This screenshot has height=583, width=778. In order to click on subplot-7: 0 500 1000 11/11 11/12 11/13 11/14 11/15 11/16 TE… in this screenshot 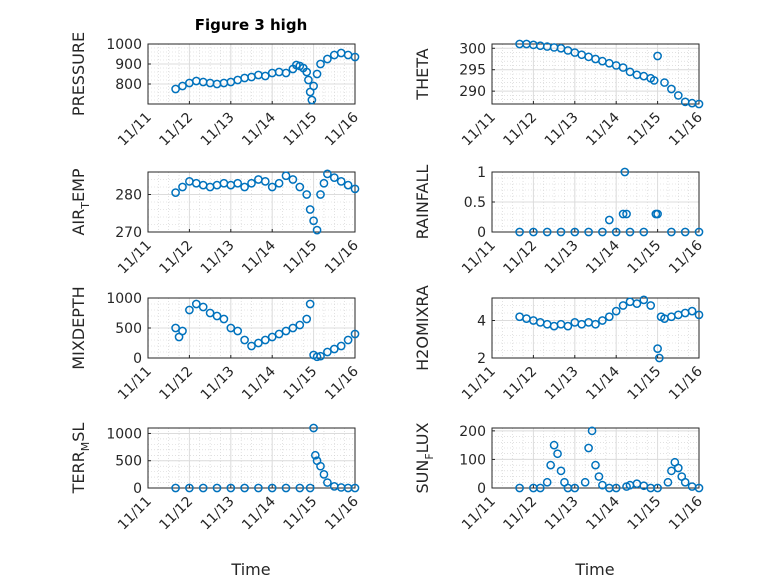, I will do `click(215, 478)`.